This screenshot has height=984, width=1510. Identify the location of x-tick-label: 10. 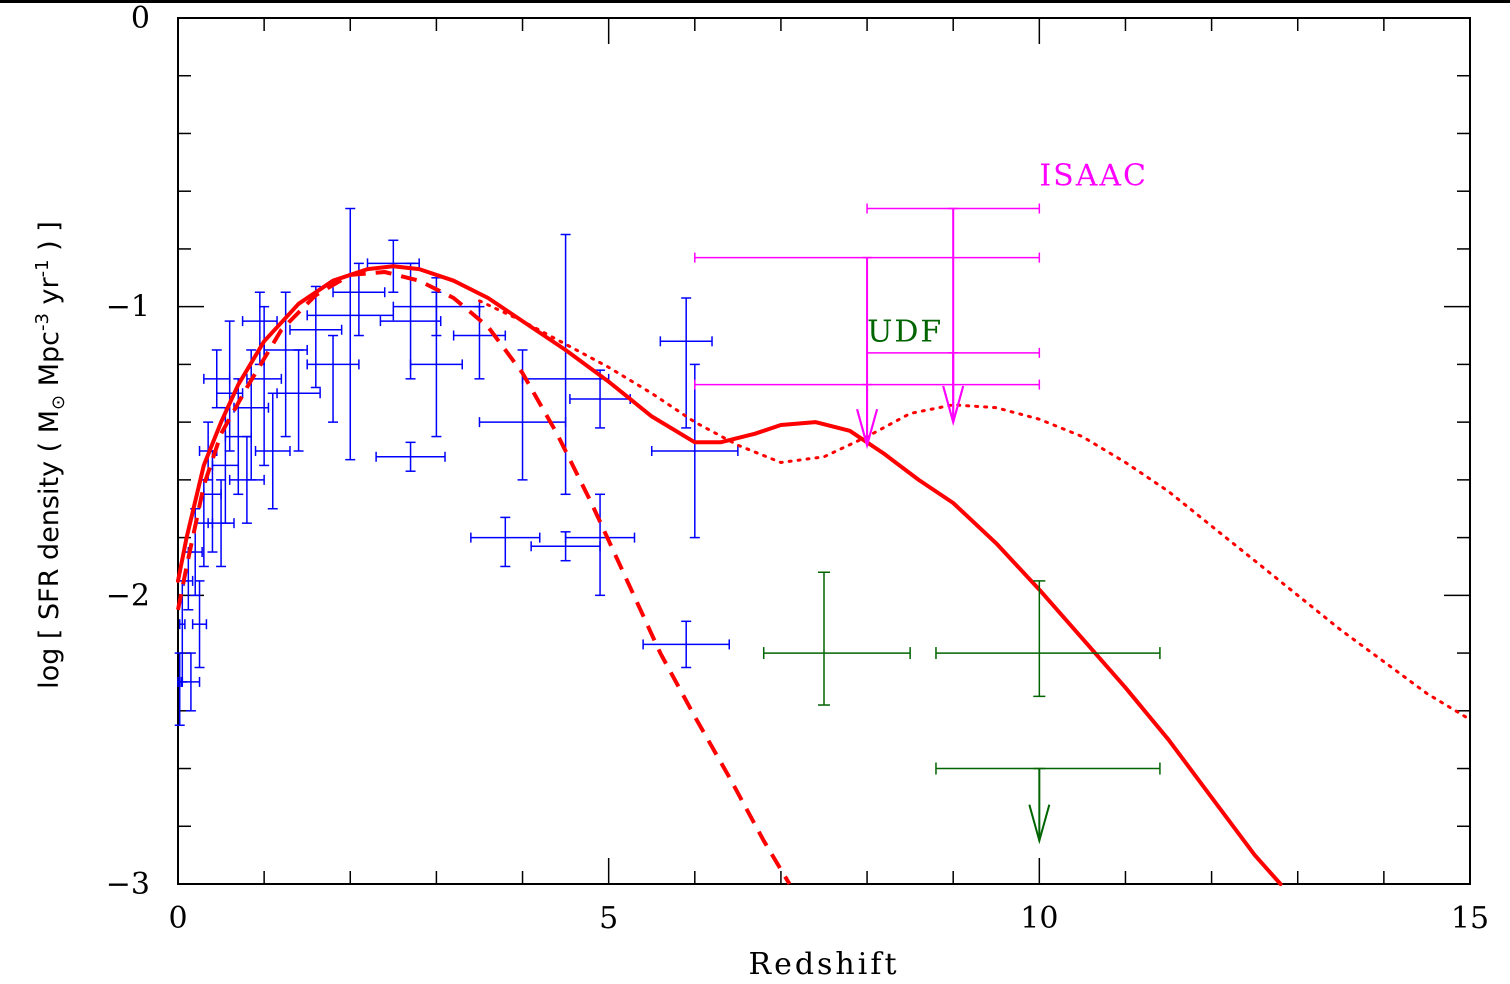
(1039, 918).